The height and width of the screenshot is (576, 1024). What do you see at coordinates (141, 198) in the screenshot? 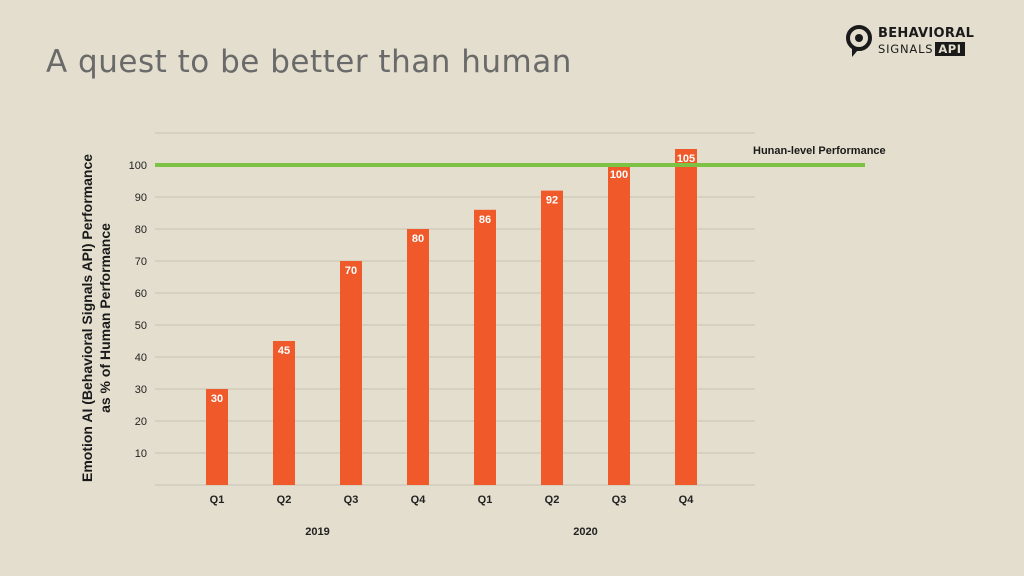
I see `y-tick-label: 90` at bounding box center [141, 198].